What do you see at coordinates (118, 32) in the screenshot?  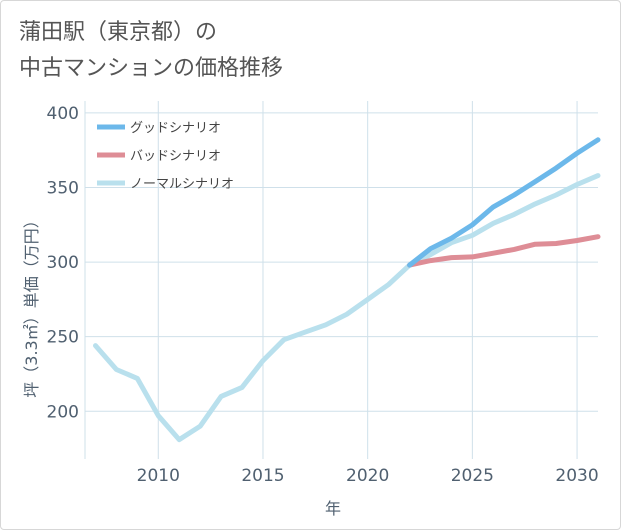 I see `chart-title-line1: 蒲田駅（東京都）の` at bounding box center [118, 32].